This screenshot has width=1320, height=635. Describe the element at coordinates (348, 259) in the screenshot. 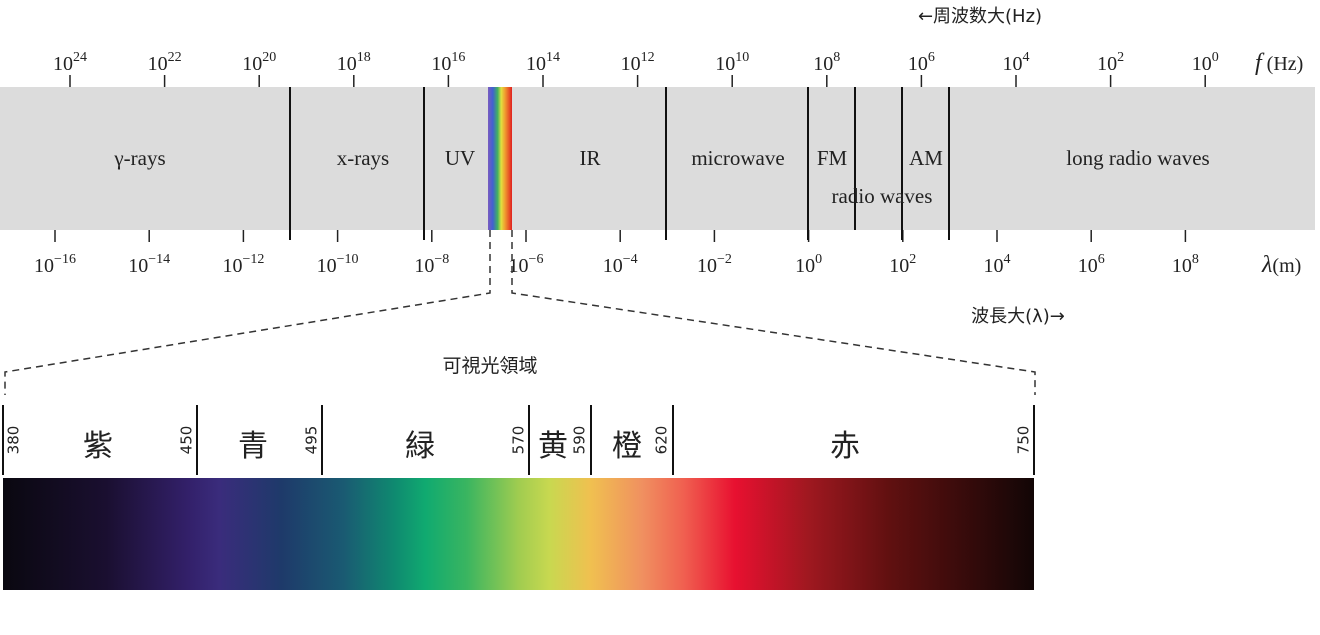

I see `exponent: −10` at that location.